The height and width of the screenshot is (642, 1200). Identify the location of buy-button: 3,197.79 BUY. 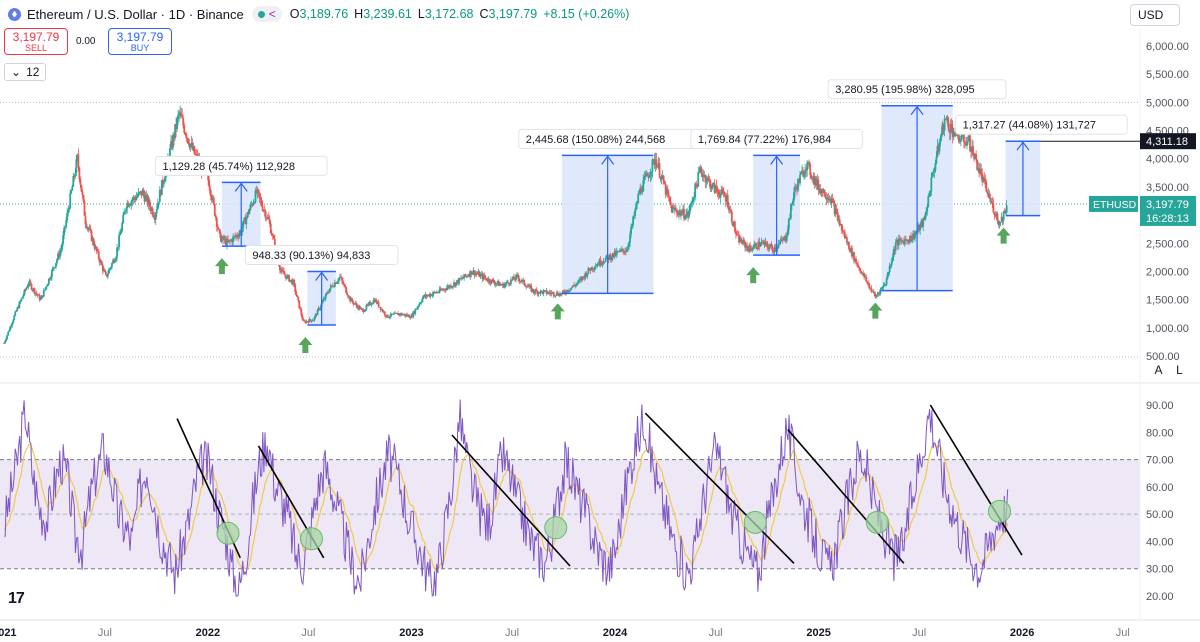
(140, 41).